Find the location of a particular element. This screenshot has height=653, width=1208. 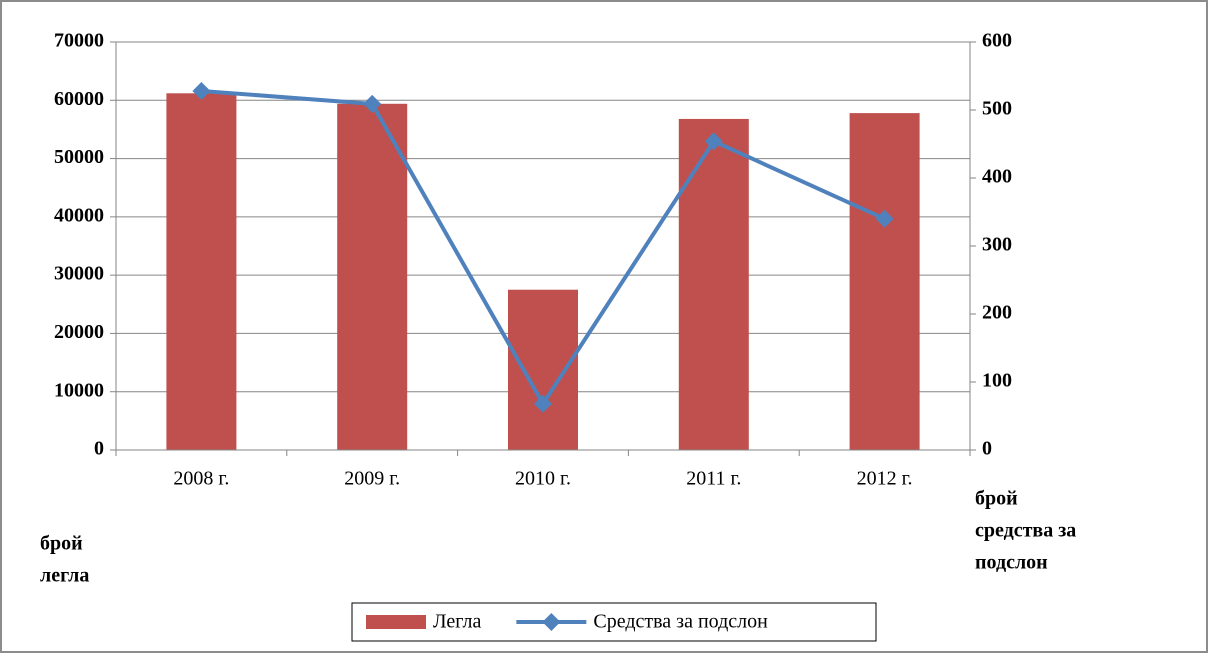

x-tick-label: 2010 г. is located at coordinates (543, 479).